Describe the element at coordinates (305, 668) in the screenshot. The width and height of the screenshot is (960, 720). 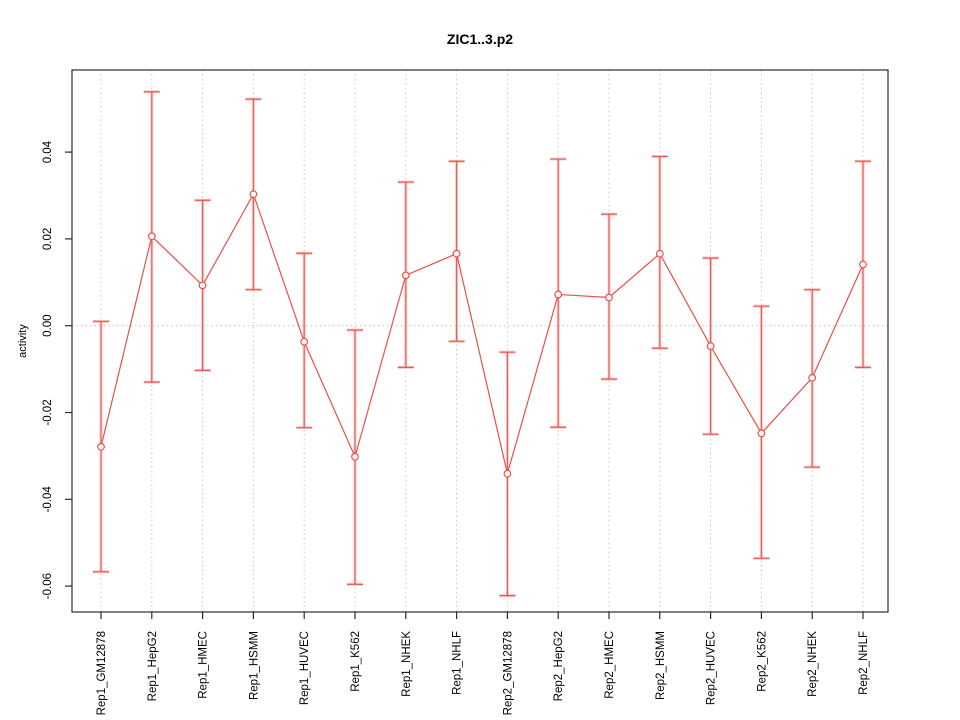
I see `x-tick-label: Rep1_HUVEC` at that location.